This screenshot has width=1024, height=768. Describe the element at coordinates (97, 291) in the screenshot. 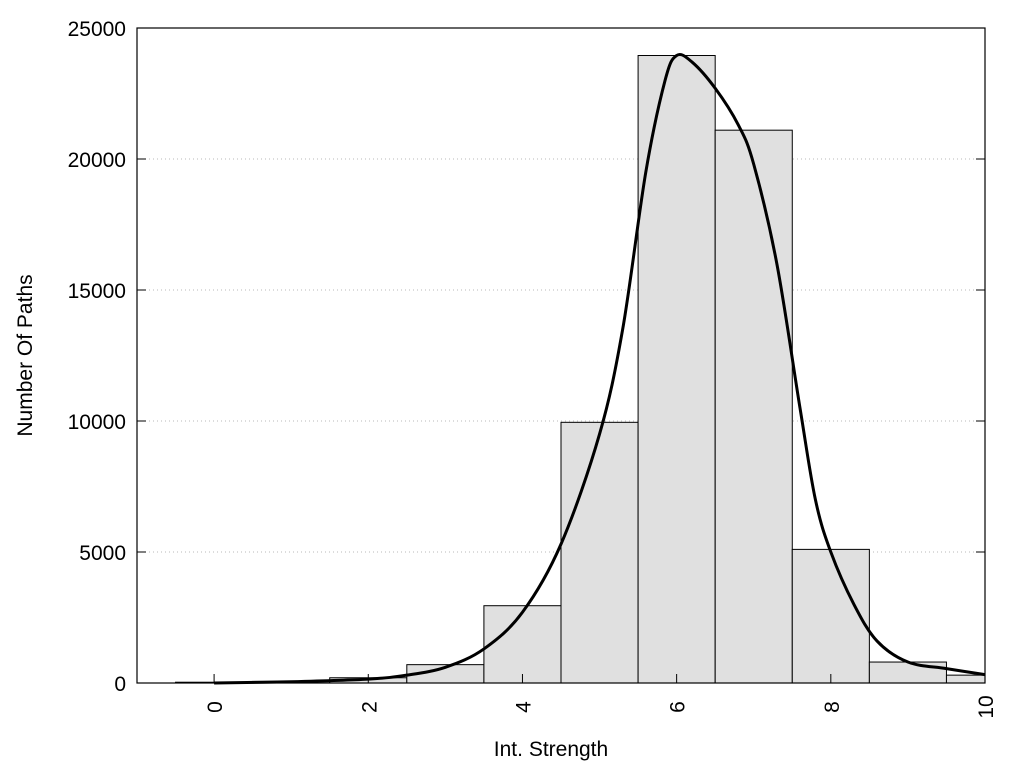

I see `y-tick-label: 15000` at that location.